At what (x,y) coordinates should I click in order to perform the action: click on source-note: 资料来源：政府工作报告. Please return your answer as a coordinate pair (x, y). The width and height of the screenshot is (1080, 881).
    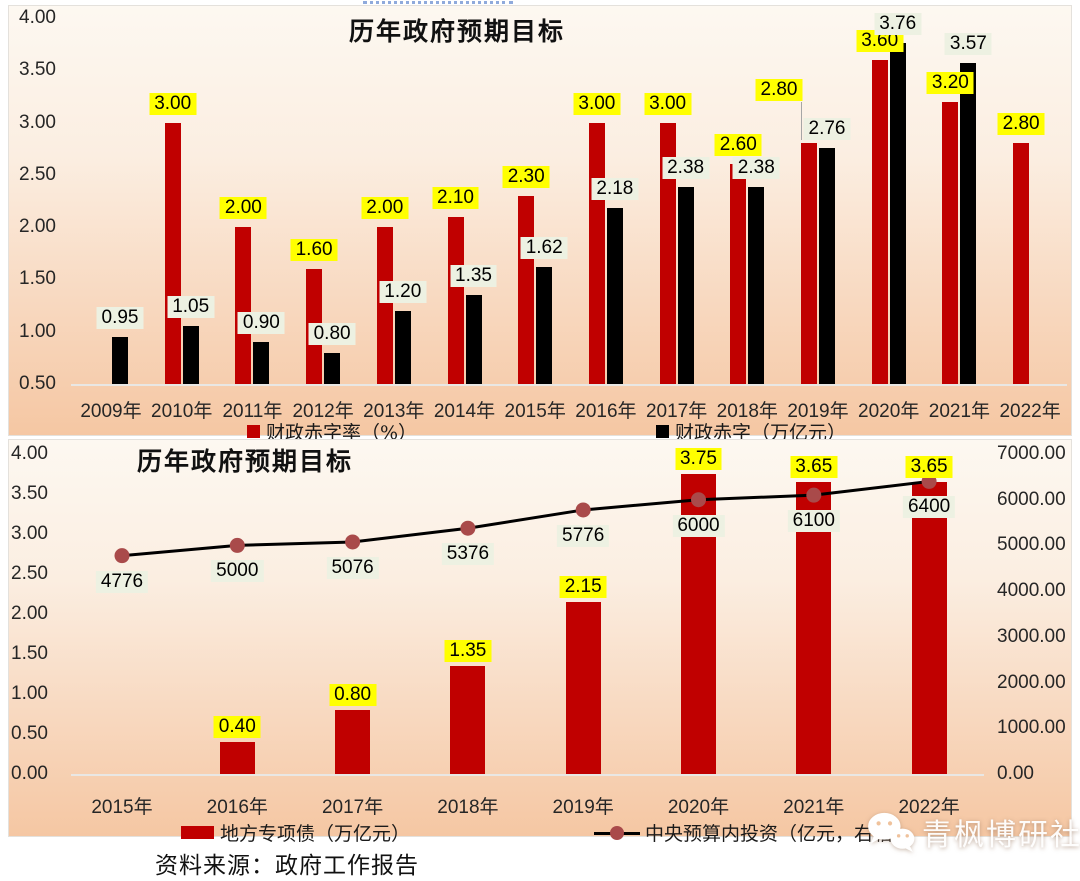
    Looking at the image, I should click on (287, 866).